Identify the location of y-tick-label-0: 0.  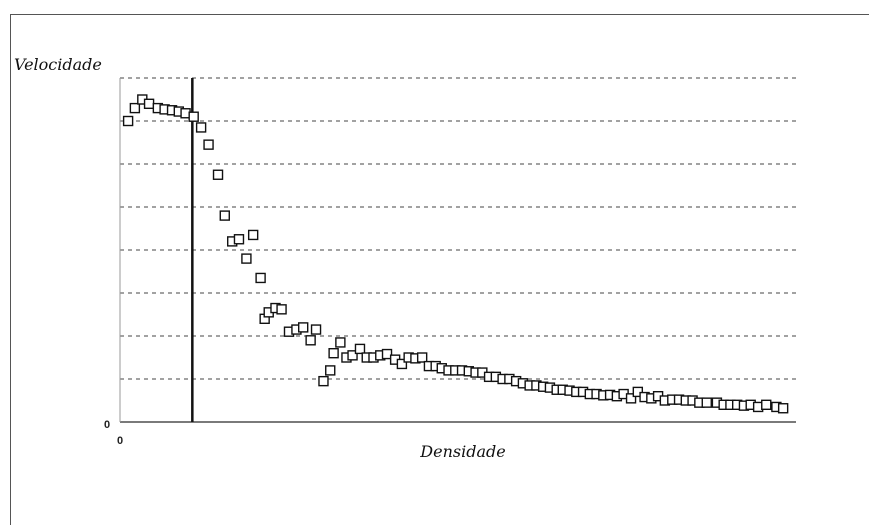
(107, 425).